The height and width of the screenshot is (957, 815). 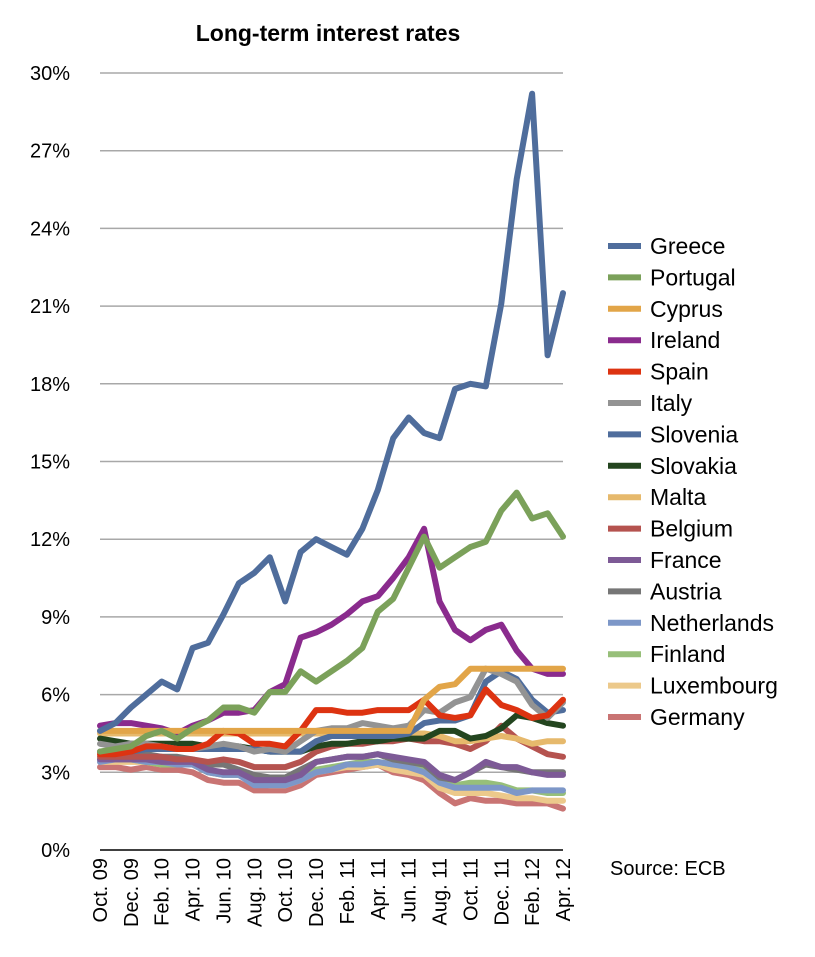 I want to click on y-tick-label: 6%, so click(x=55, y=696).